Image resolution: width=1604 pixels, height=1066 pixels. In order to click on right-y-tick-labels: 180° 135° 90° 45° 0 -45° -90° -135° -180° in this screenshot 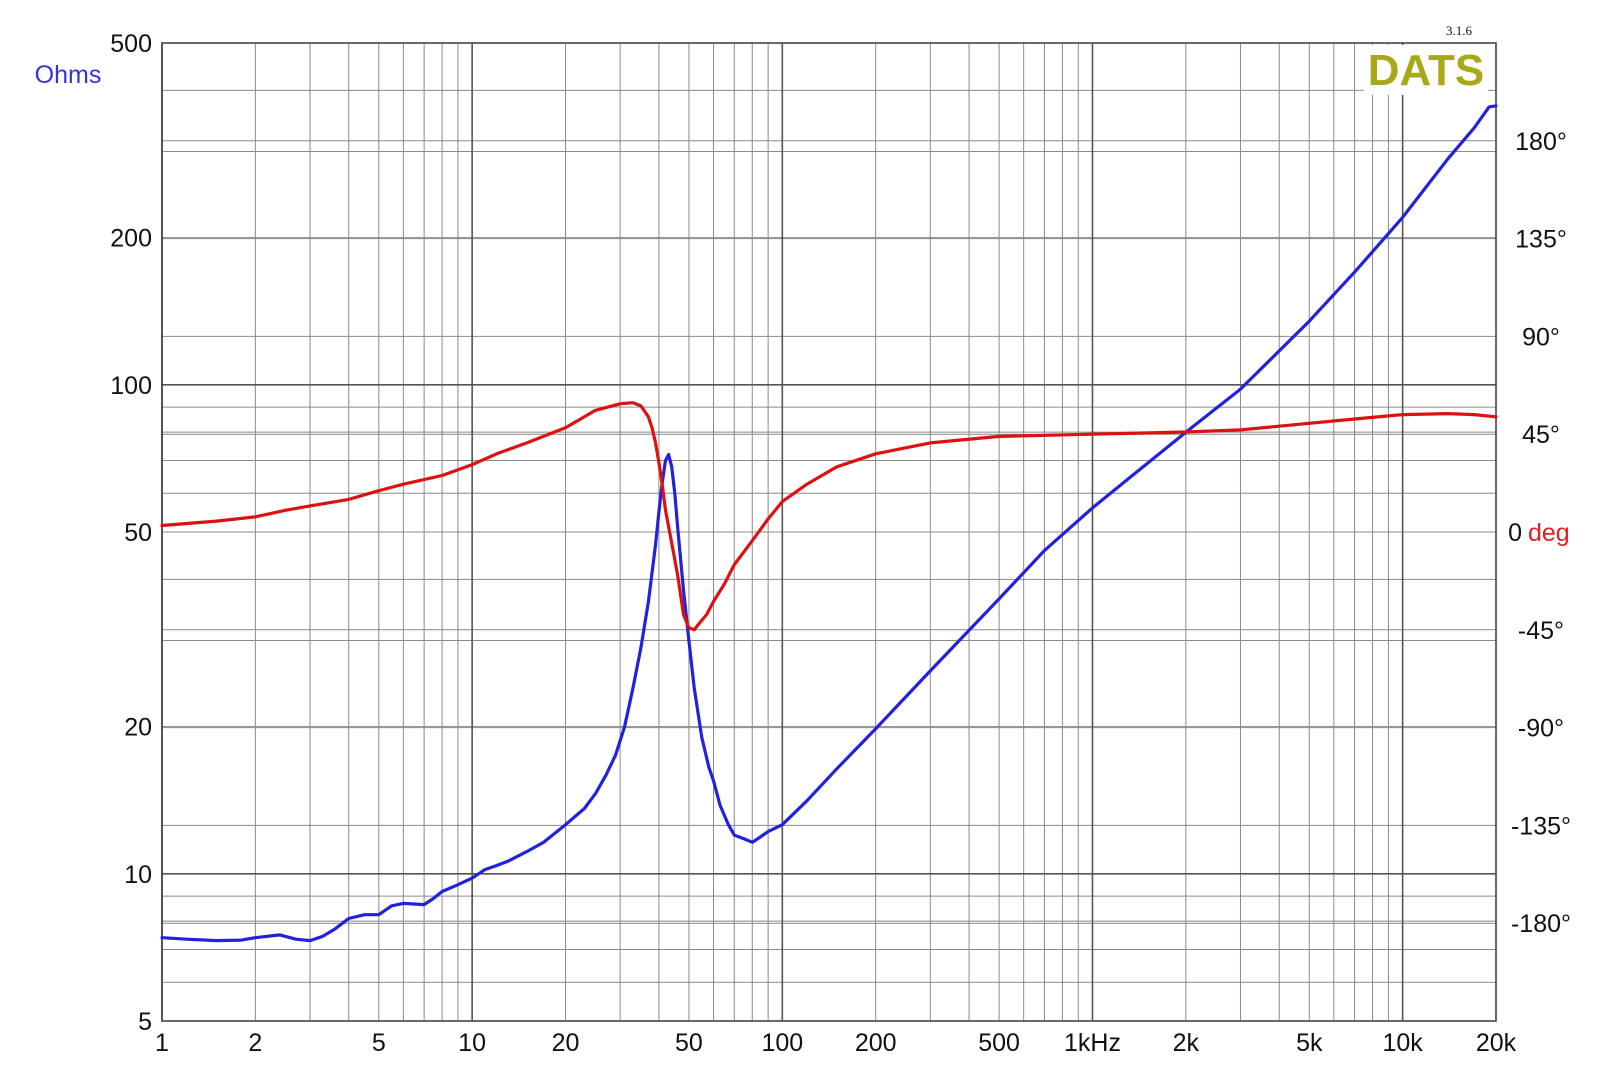, I will do `click(1539, 533)`.